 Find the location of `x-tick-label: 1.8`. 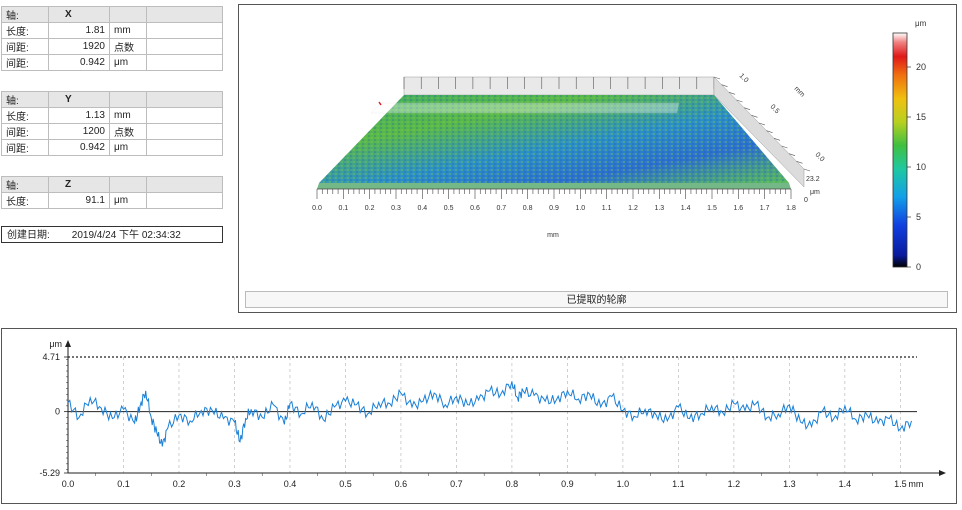

x-tick-label: 1.8 is located at coordinates (791, 208).